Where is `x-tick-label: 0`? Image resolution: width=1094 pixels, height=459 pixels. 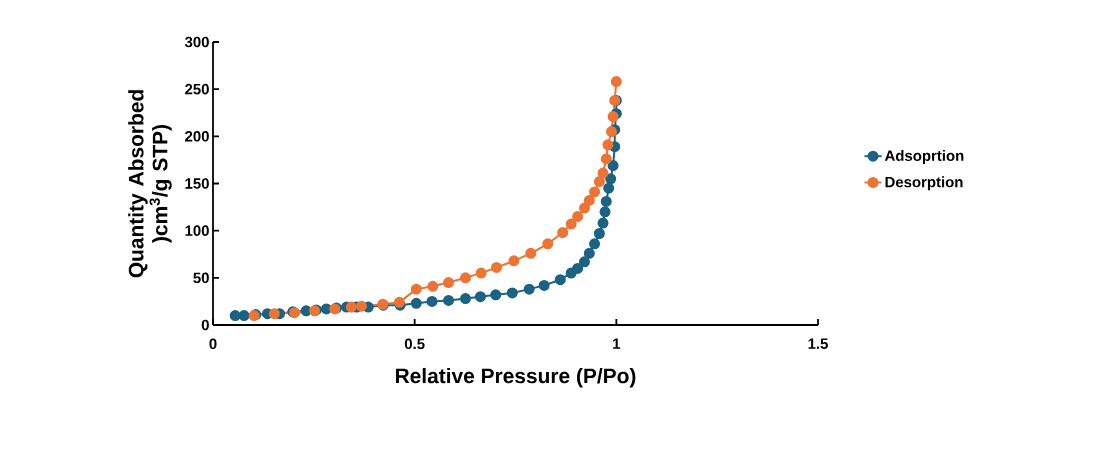 x-tick-label: 0 is located at coordinates (213, 344).